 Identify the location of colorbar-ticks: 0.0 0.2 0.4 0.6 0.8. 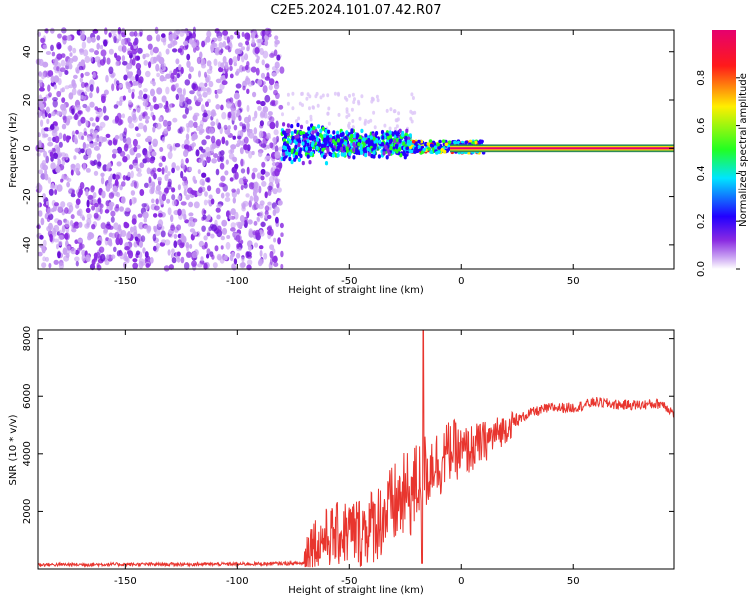
(718, 173).